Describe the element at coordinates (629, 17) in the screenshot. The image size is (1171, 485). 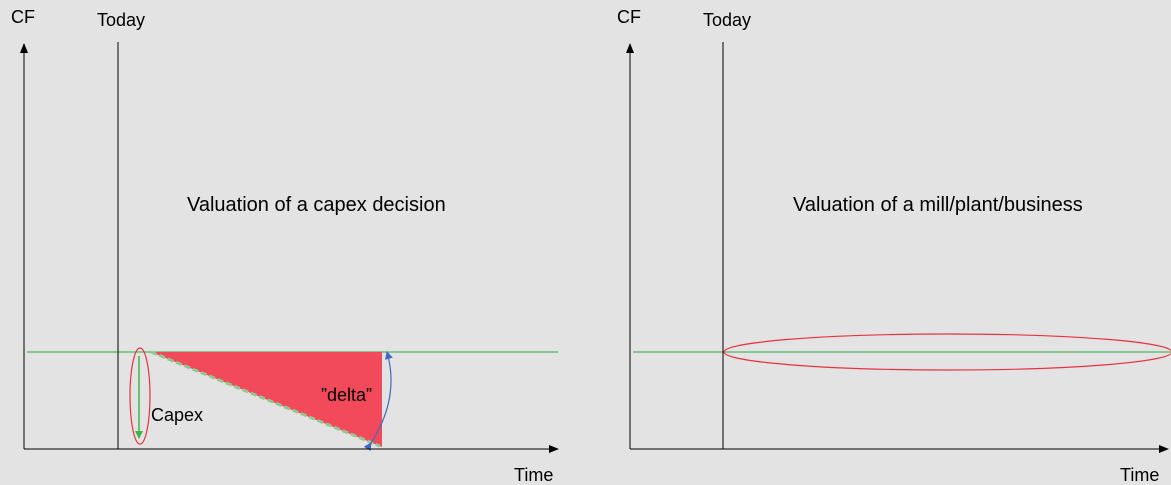
I see `right-y-axis-label: CF` at that location.